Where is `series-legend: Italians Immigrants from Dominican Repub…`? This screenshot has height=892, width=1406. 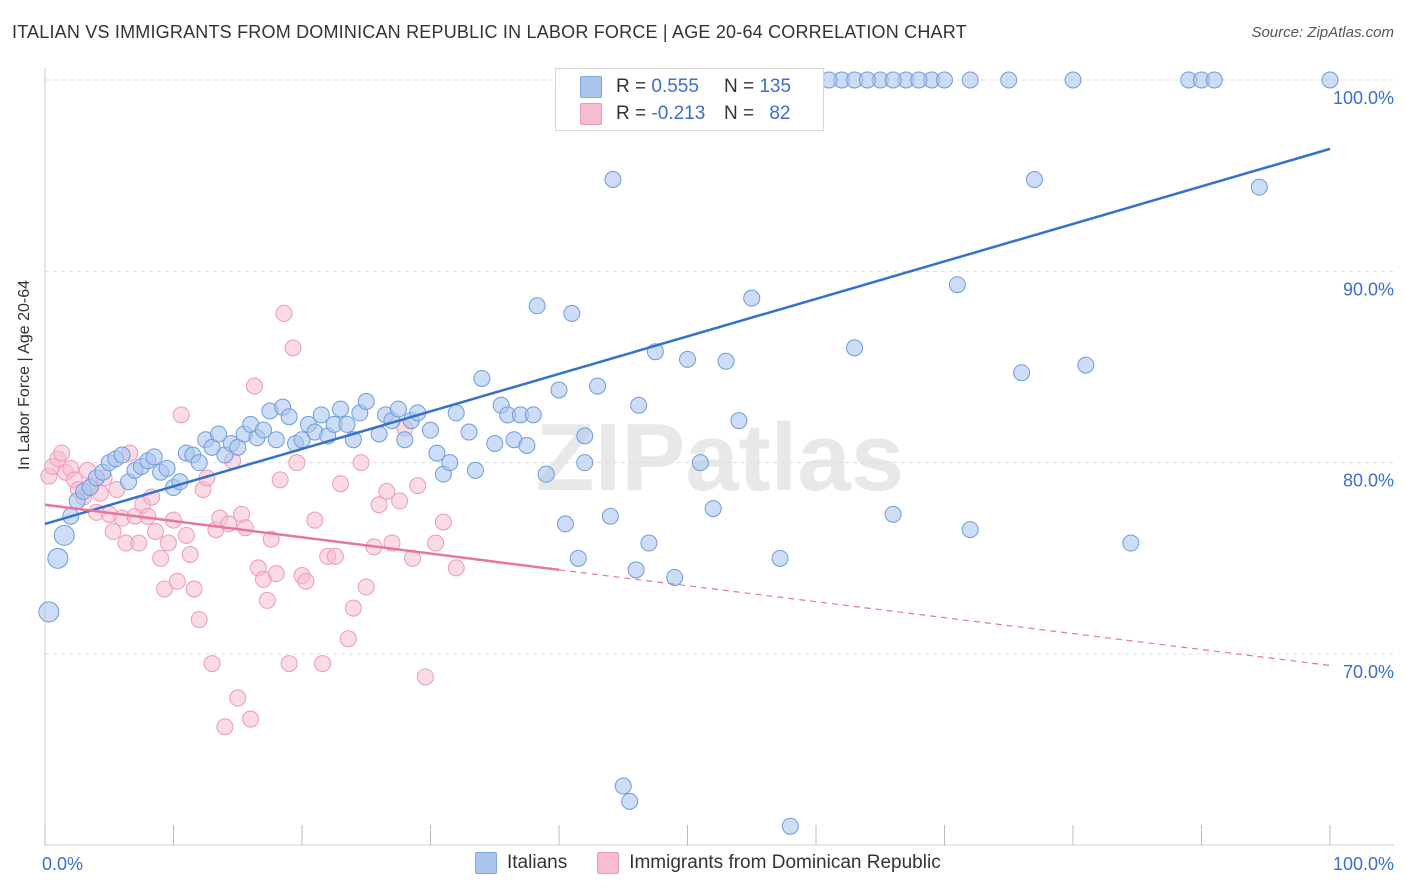 series-legend: Italians Immigrants from Dominican Repub… is located at coordinates (723, 863).